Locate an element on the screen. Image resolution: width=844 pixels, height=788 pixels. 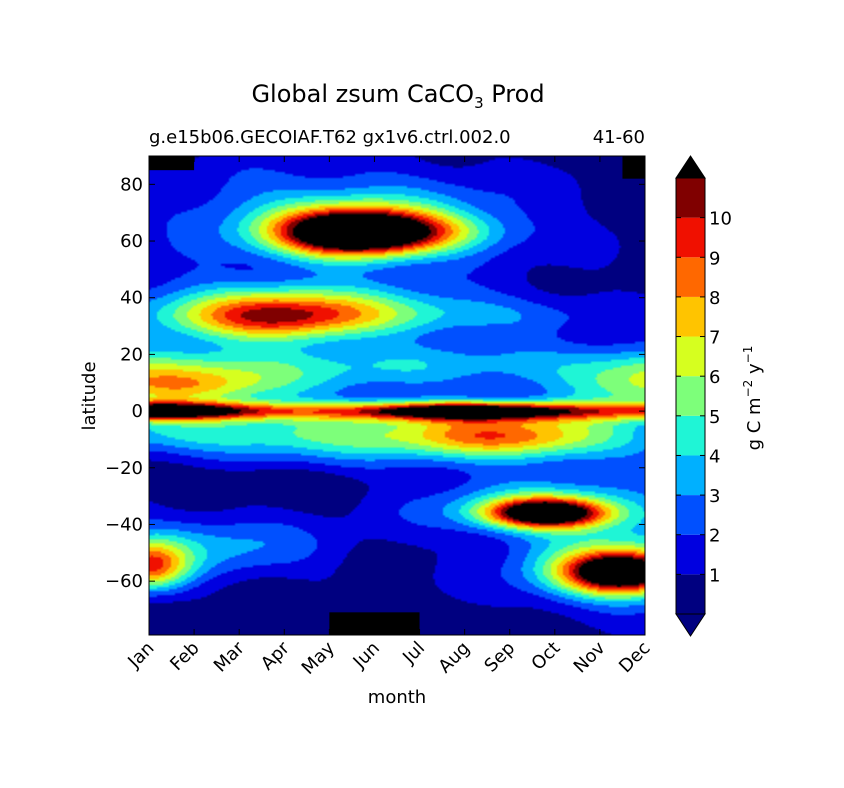
x-axis-label: month is located at coordinates (397, 697).